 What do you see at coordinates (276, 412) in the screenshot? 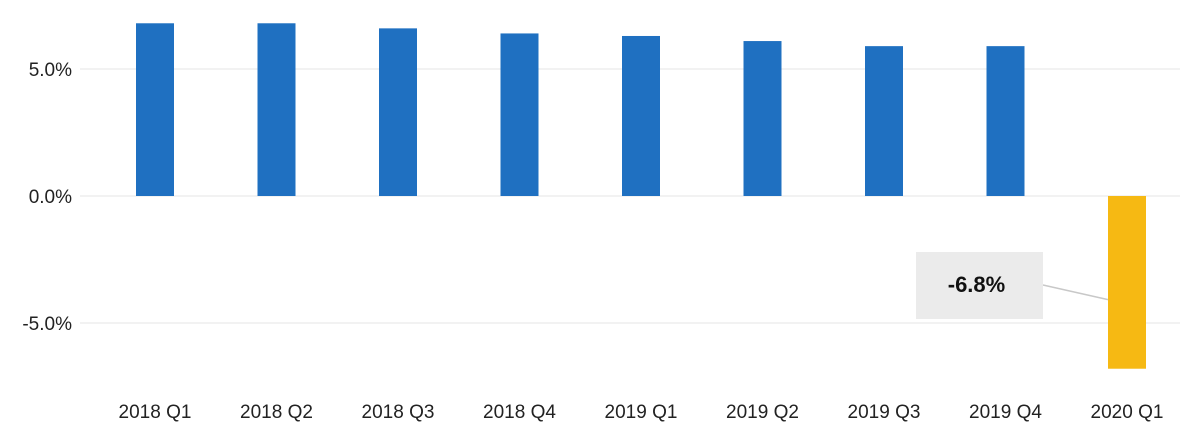
I see `x-tick-label: 2018 Q2` at bounding box center [276, 412].